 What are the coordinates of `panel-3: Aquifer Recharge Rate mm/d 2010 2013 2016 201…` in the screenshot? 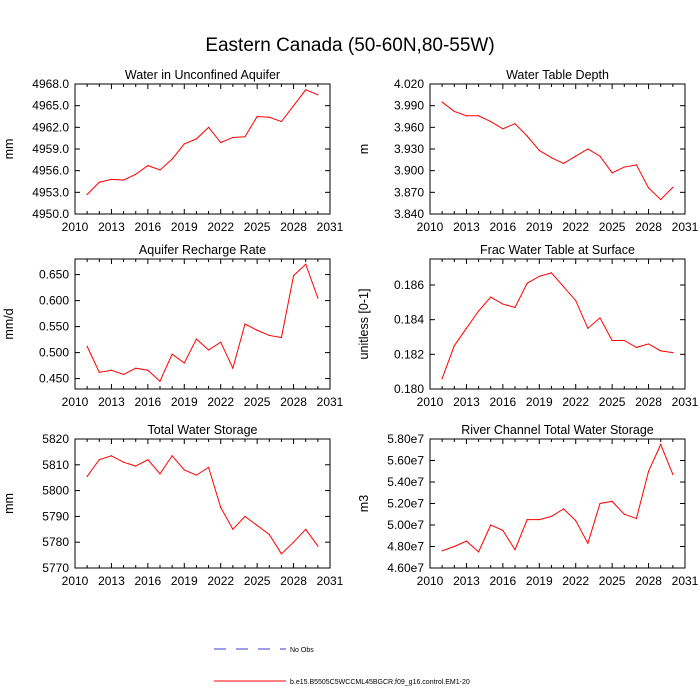 It's located at (173, 326).